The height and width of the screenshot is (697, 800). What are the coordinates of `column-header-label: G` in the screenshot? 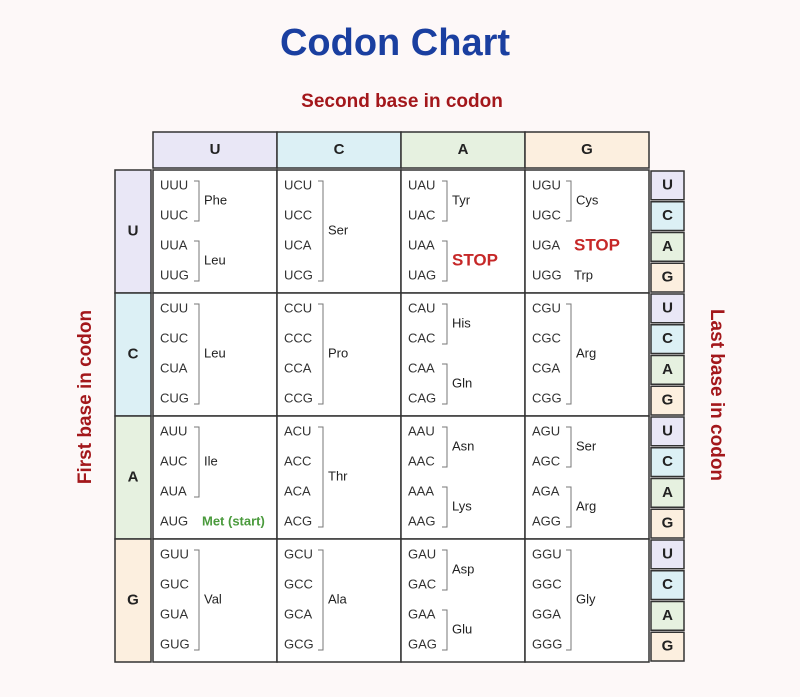 It's located at (587, 149).